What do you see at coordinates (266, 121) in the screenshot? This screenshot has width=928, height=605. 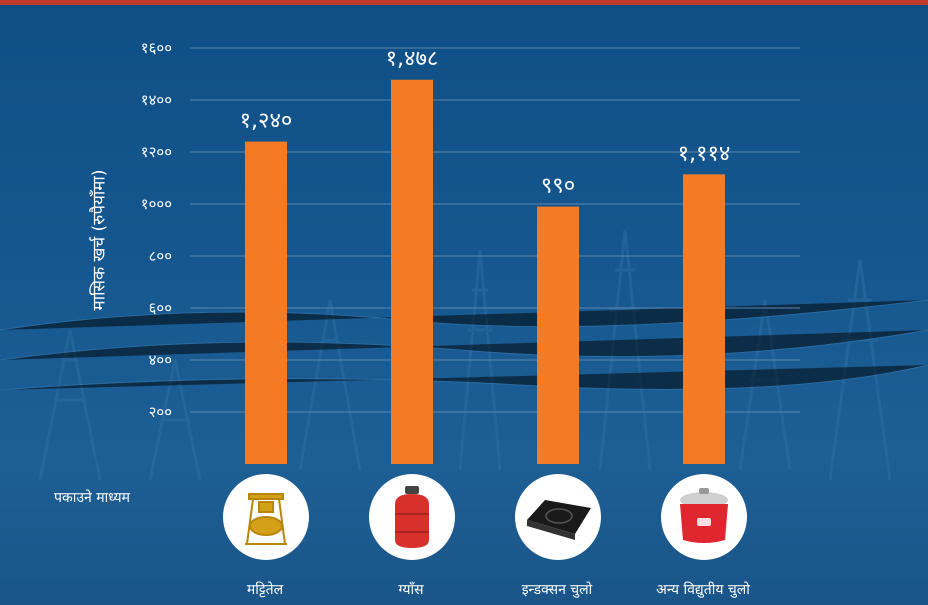 I see `bar-value-label: १,२४०` at bounding box center [266, 121].